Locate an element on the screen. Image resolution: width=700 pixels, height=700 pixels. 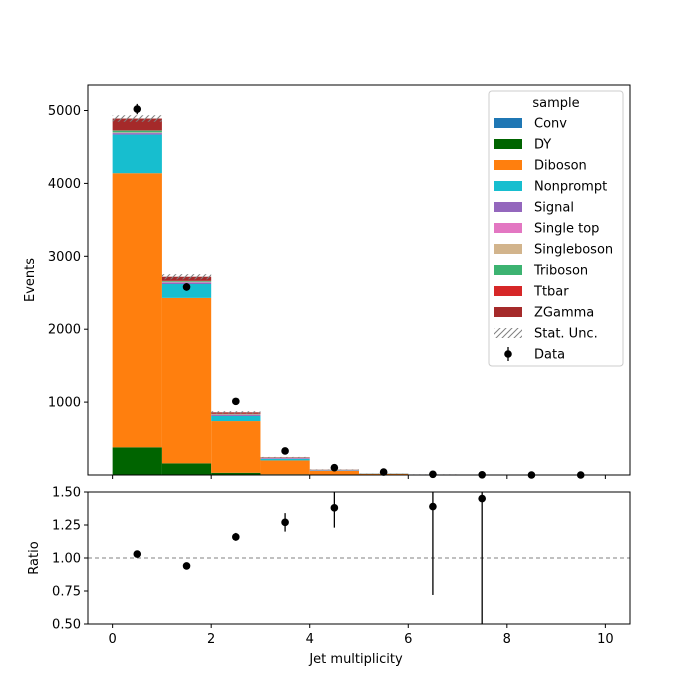
legend-swatch-nonprompt is located at coordinates (508, 186).